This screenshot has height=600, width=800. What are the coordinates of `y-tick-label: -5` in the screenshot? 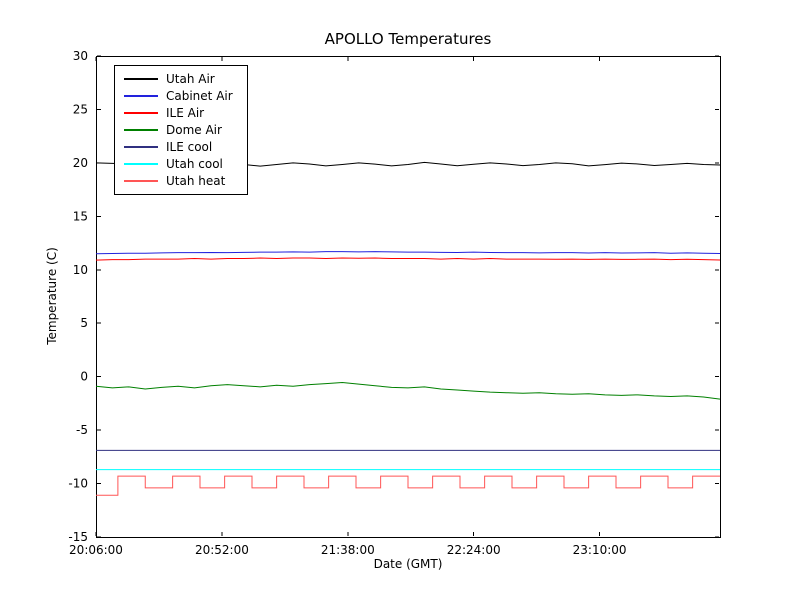 It's located at (82, 430).